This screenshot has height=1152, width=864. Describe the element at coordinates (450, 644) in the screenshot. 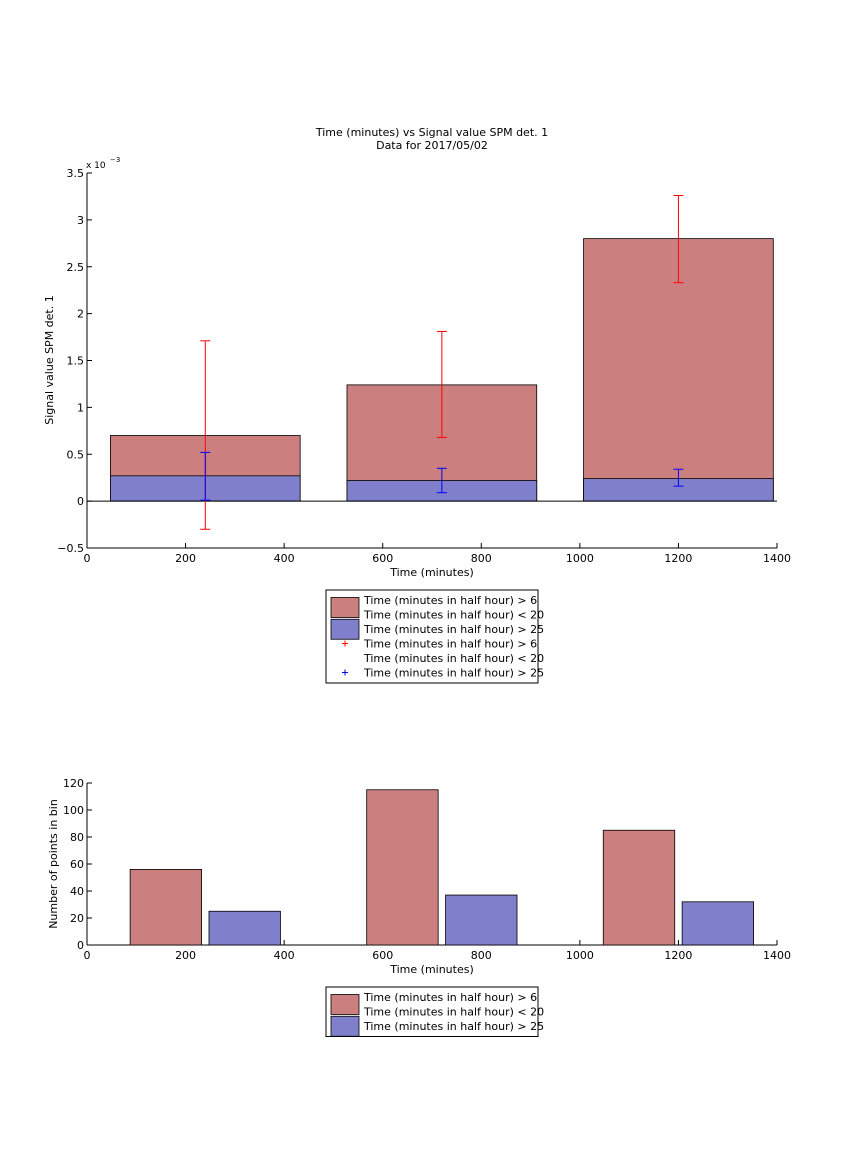

I see `chart1-legend-label-2-0: Time (minutes in half hour) > 6` at that location.